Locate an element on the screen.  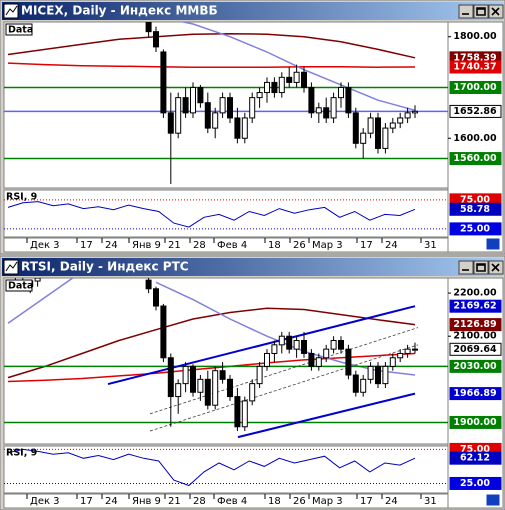
data-label-box is located at coordinates (19, 285).